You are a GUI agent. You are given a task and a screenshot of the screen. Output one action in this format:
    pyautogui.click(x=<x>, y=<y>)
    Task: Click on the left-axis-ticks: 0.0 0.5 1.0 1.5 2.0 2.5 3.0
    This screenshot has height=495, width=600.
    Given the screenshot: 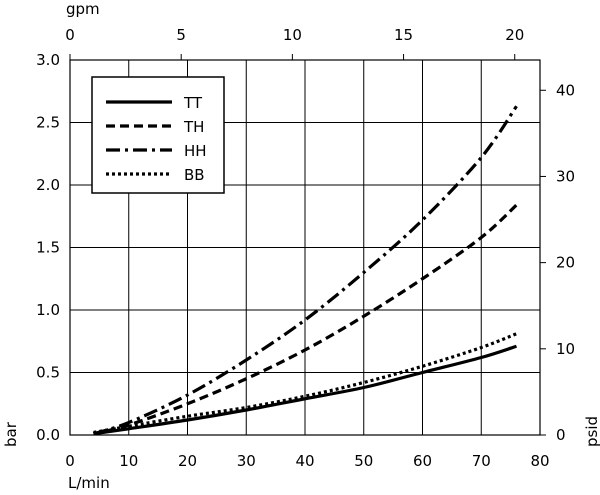 What is the action you would take?
    pyautogui.click(x=48, y=247)
    